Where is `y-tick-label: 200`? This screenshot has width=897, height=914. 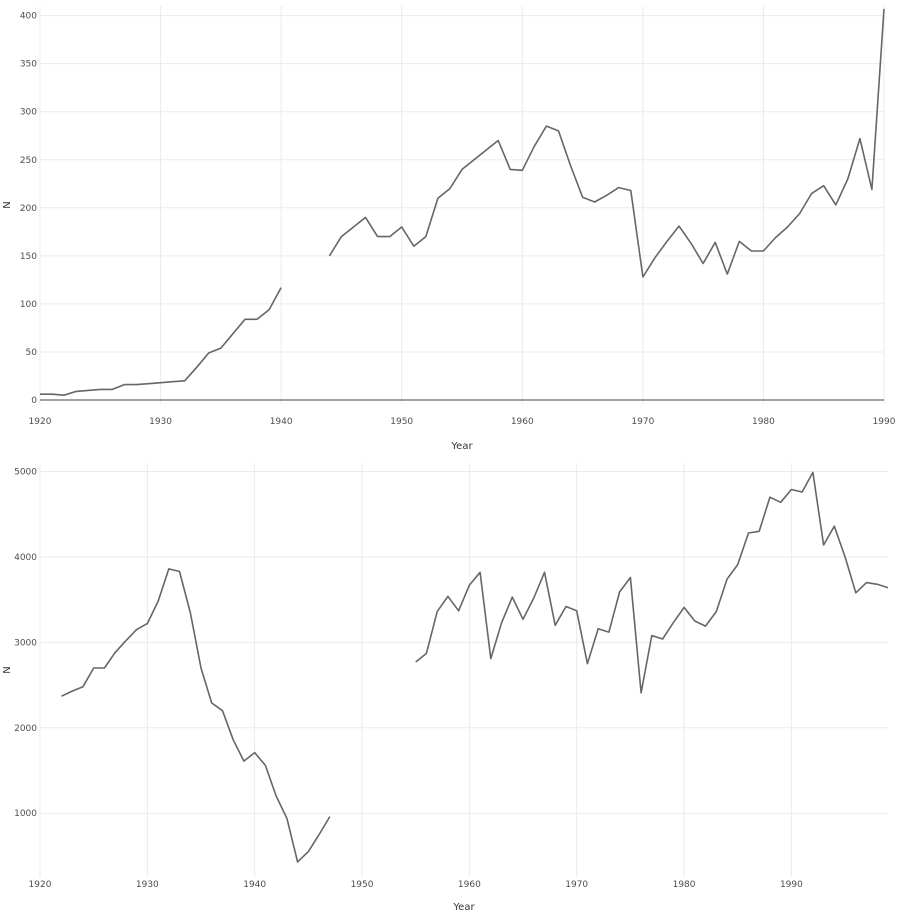
y-tick-label: 200 is located at coordinates (28, 209).